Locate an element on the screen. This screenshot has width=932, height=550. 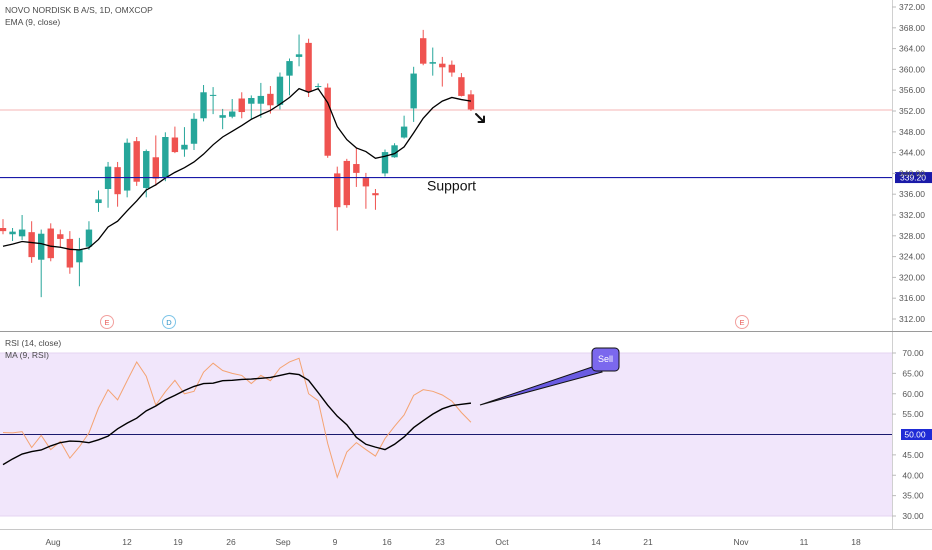
price-tick-label: 320.00 is located at coordinates (912, 277).